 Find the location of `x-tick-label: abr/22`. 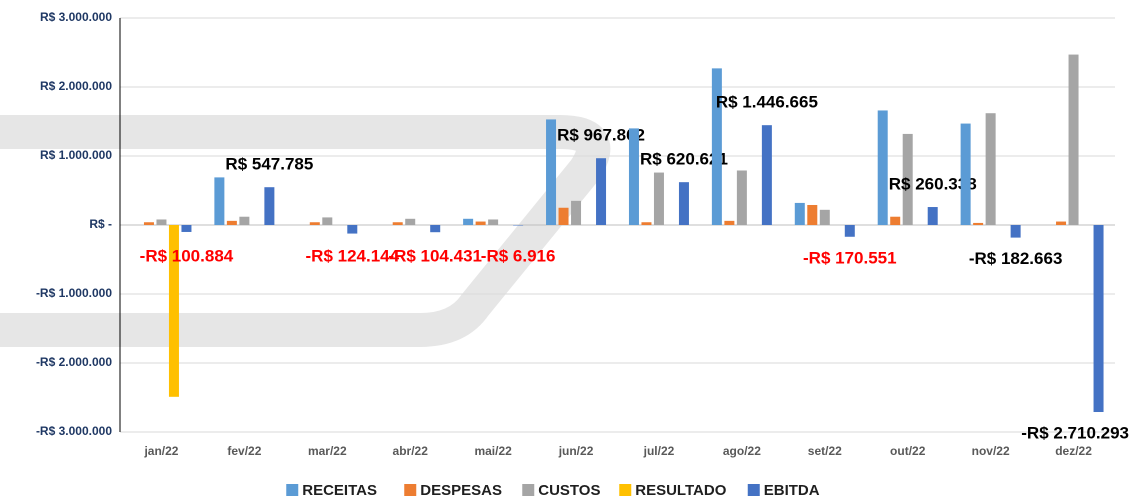

x-tick-label: abr/22 is located at coordinates (411, 451).